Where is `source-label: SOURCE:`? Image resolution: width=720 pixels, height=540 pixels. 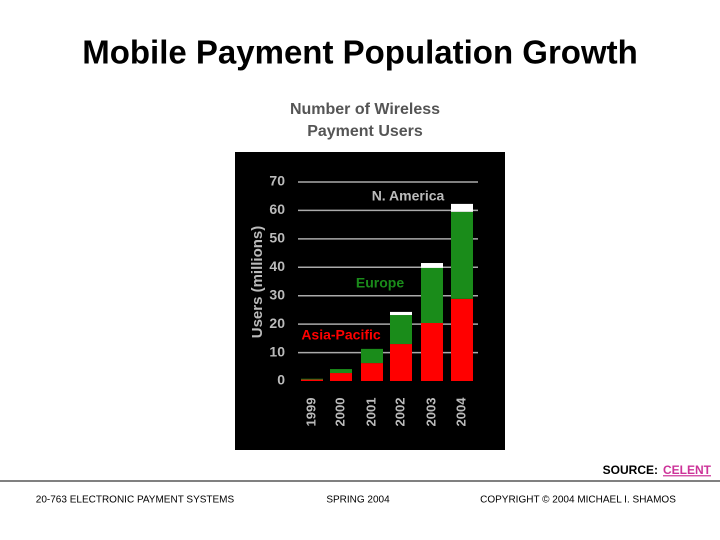 source-label: SOURCE: is located at coordinates (630, 470).